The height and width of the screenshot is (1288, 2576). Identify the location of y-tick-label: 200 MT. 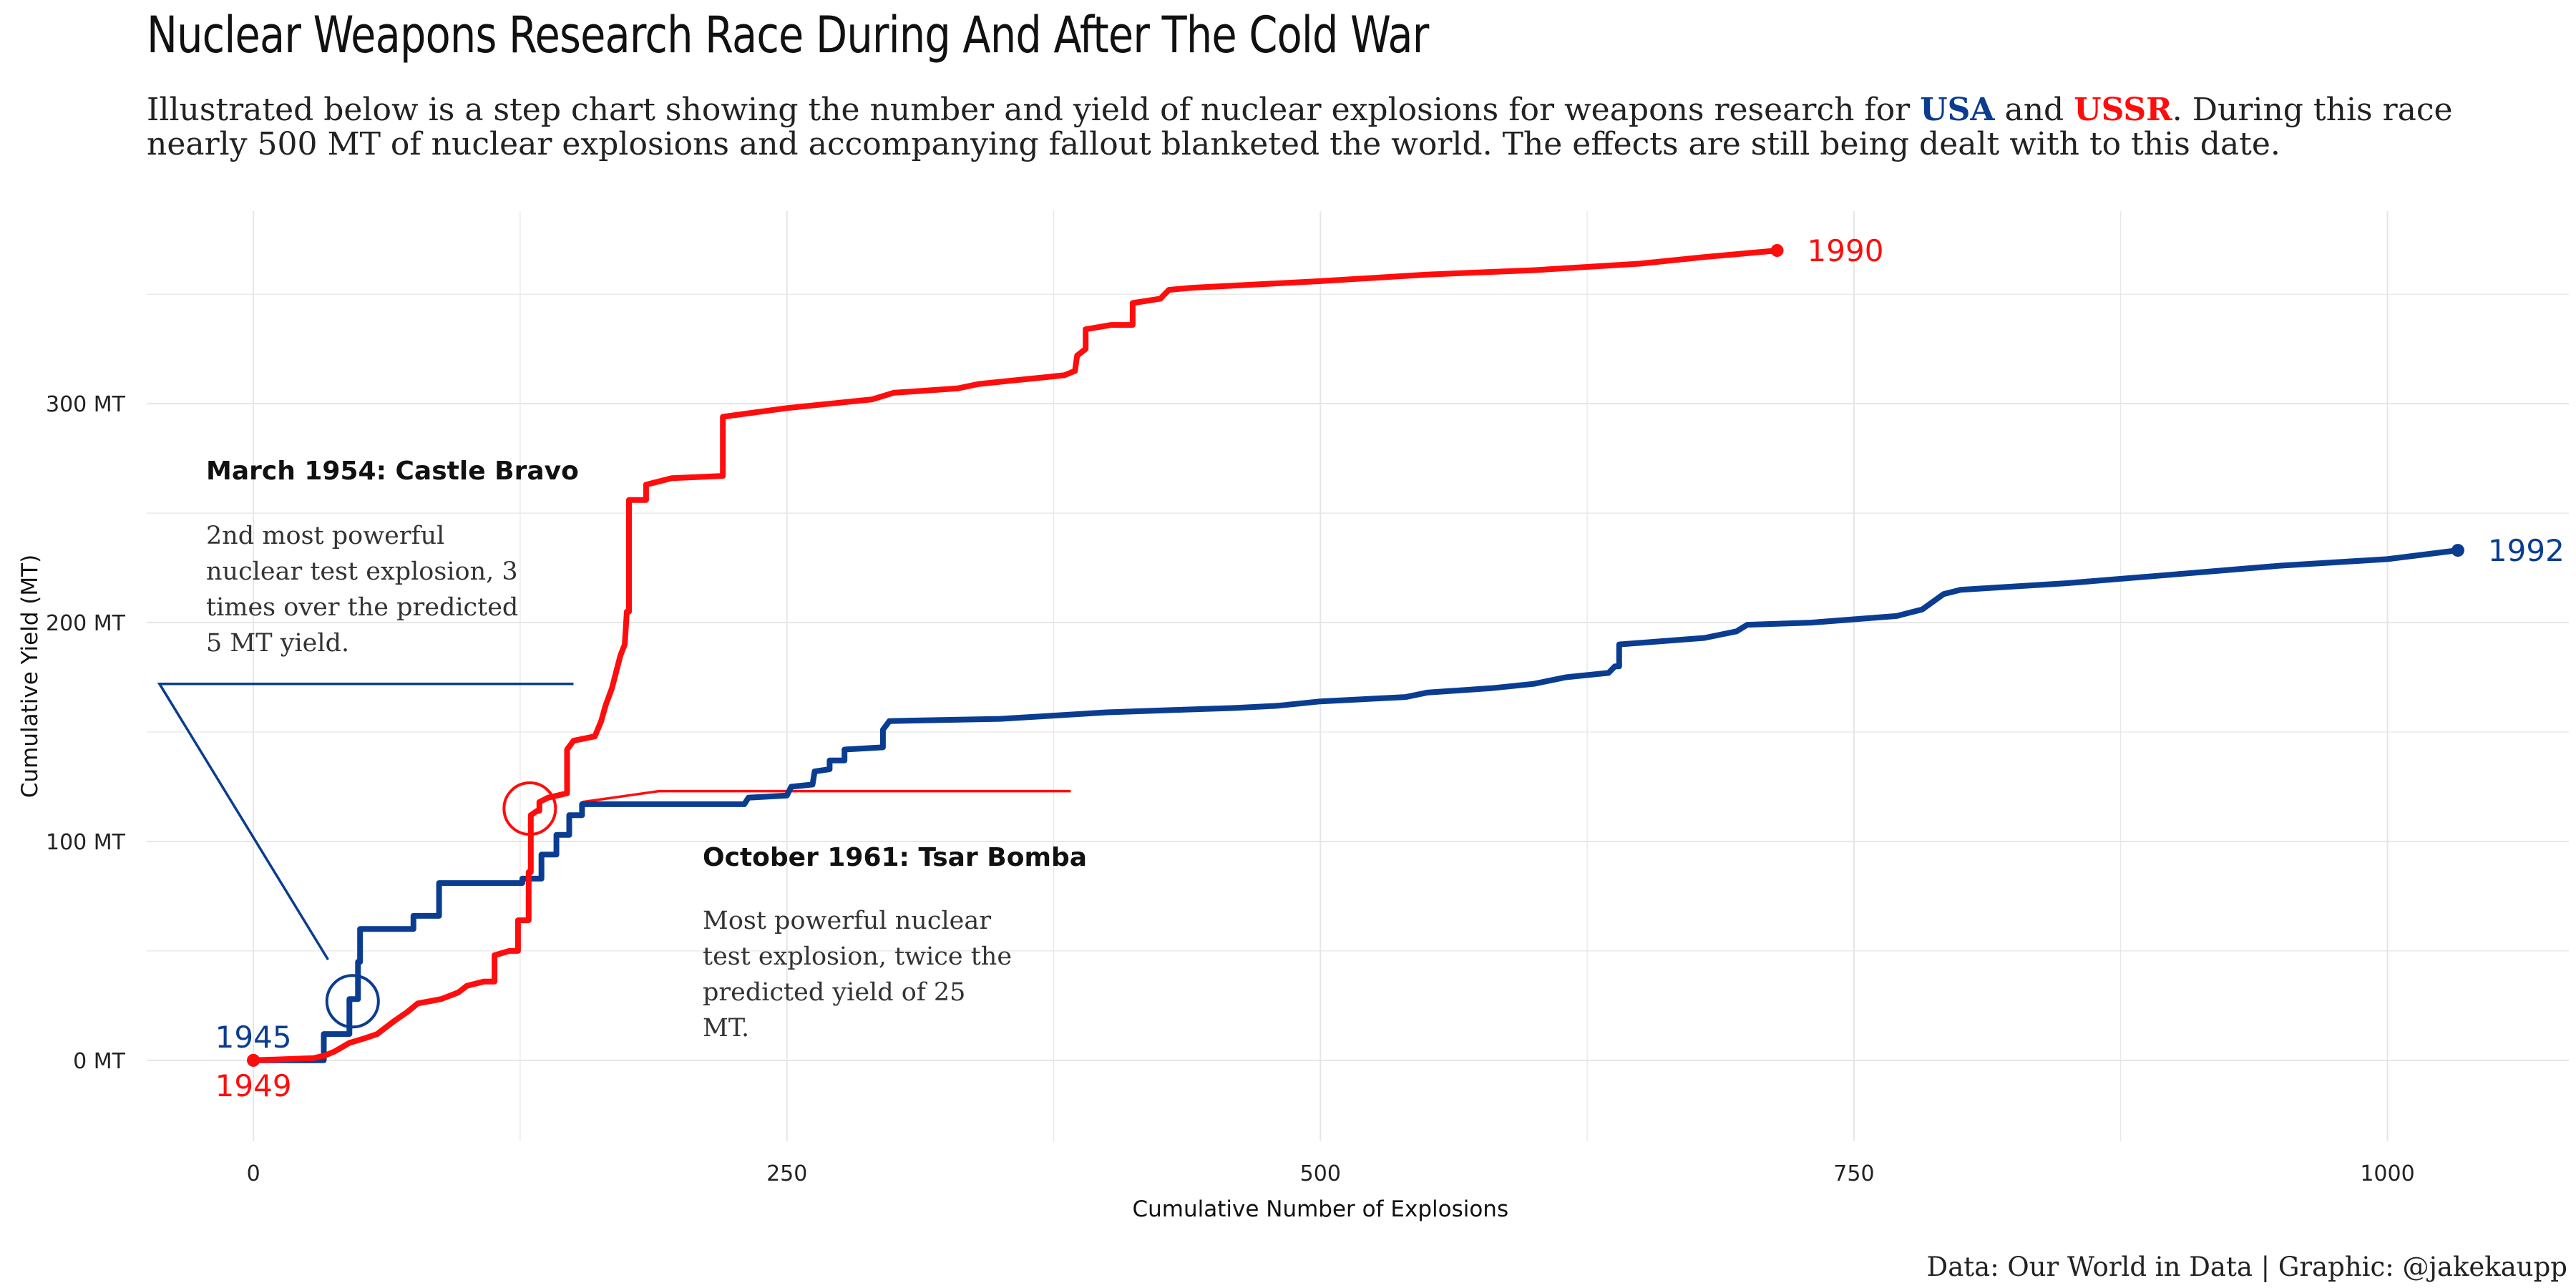
(86, 623).